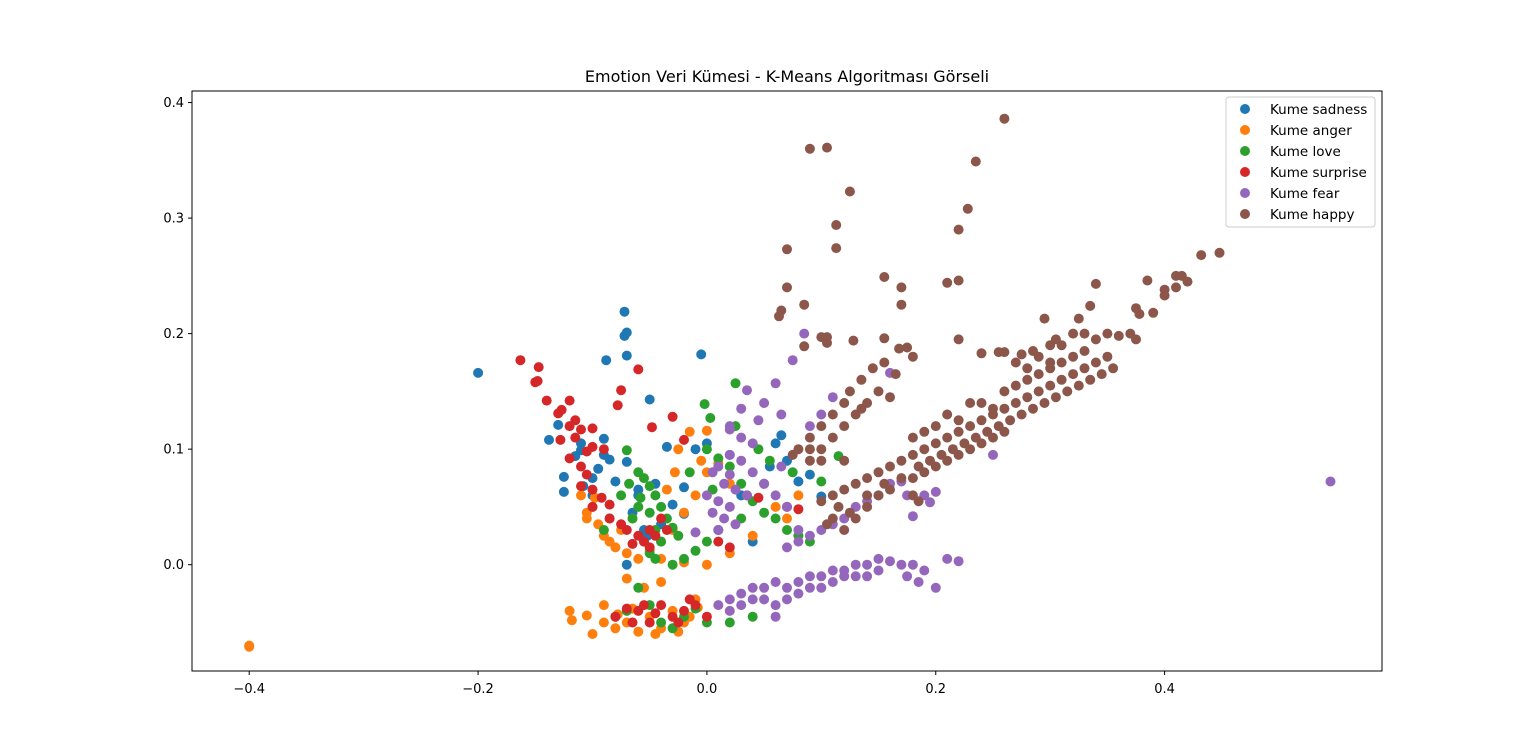 The image size is (1536, 754). What do you see at coordinates (173, 103) in the screenshot?
I see `y-tick-label: 0.4` at bounding box center [173, 103].